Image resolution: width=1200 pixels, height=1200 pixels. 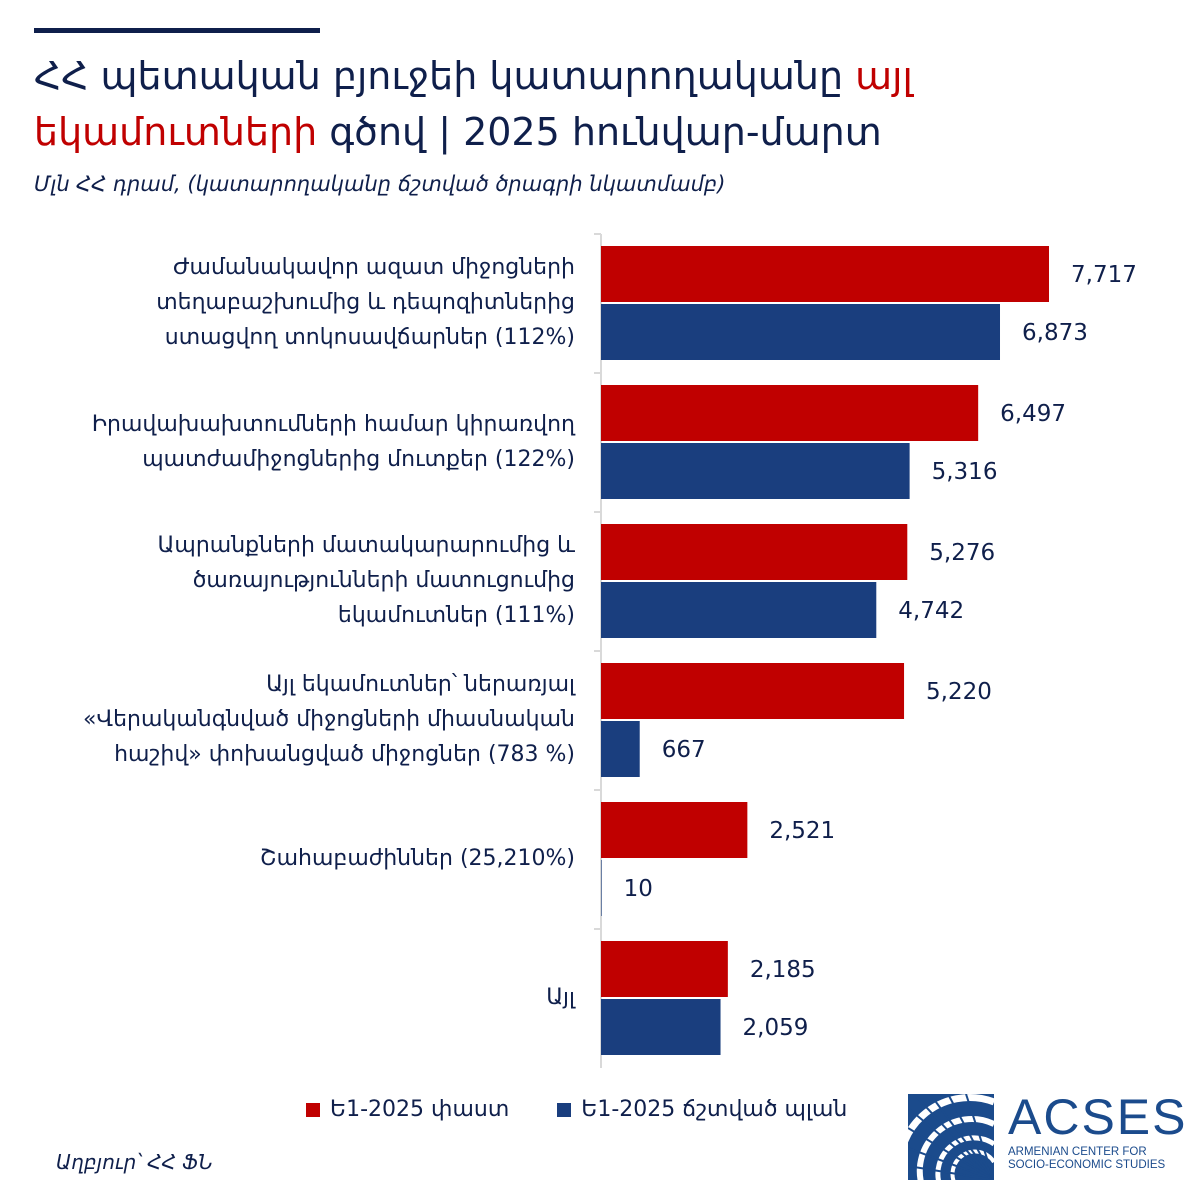 I want to click on category-label-line: «Վերականգնված միջոցների միասնական, so click(x=329, y=719).